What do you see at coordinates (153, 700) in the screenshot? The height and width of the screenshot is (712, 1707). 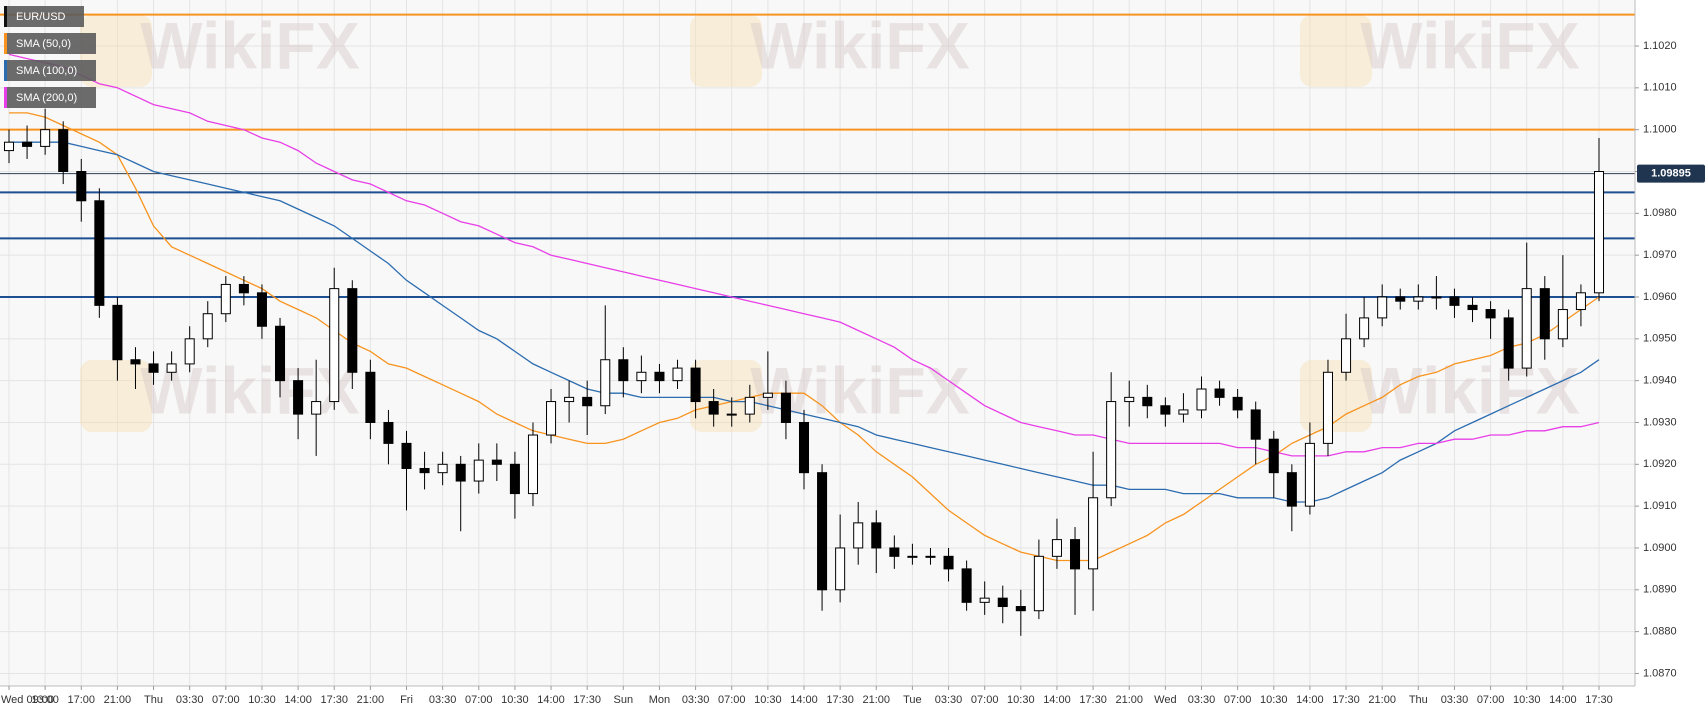 I see `x-tick-label: Thu` at bounding box center [153, 700].